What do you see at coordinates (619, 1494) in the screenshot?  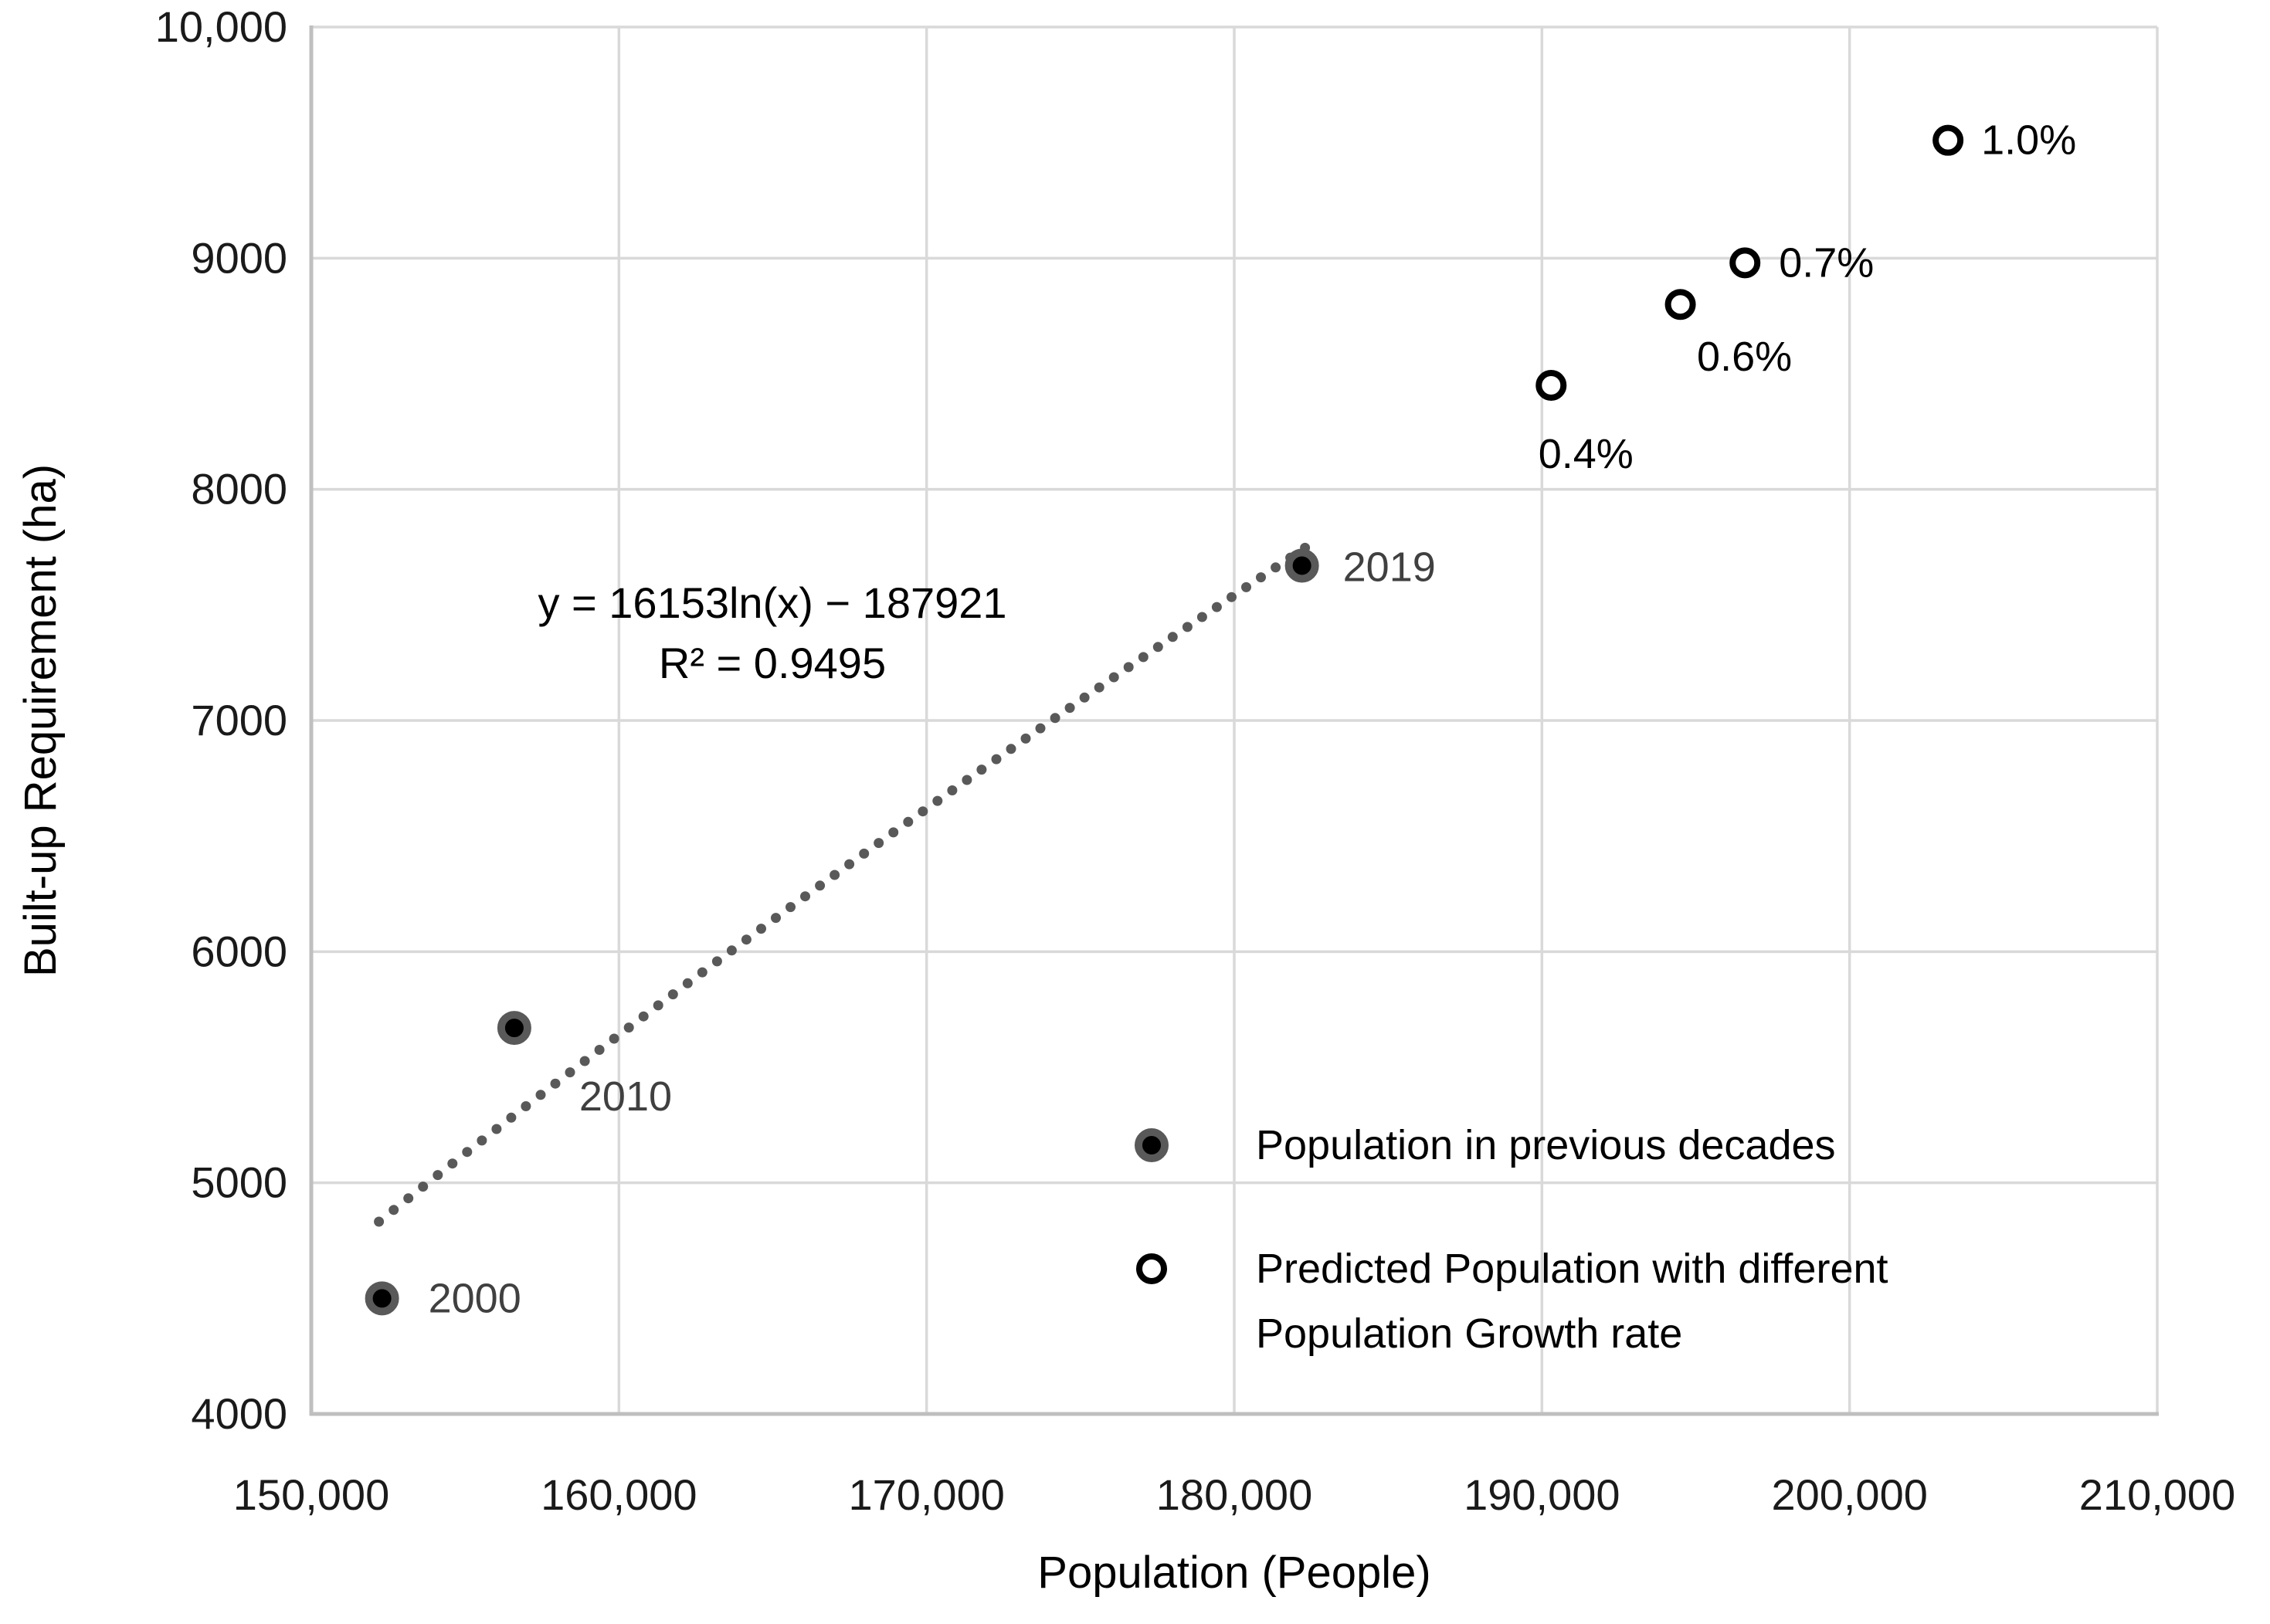 I see `x-tick-label-160000: 160,000` at bounding box center [619, 1494].